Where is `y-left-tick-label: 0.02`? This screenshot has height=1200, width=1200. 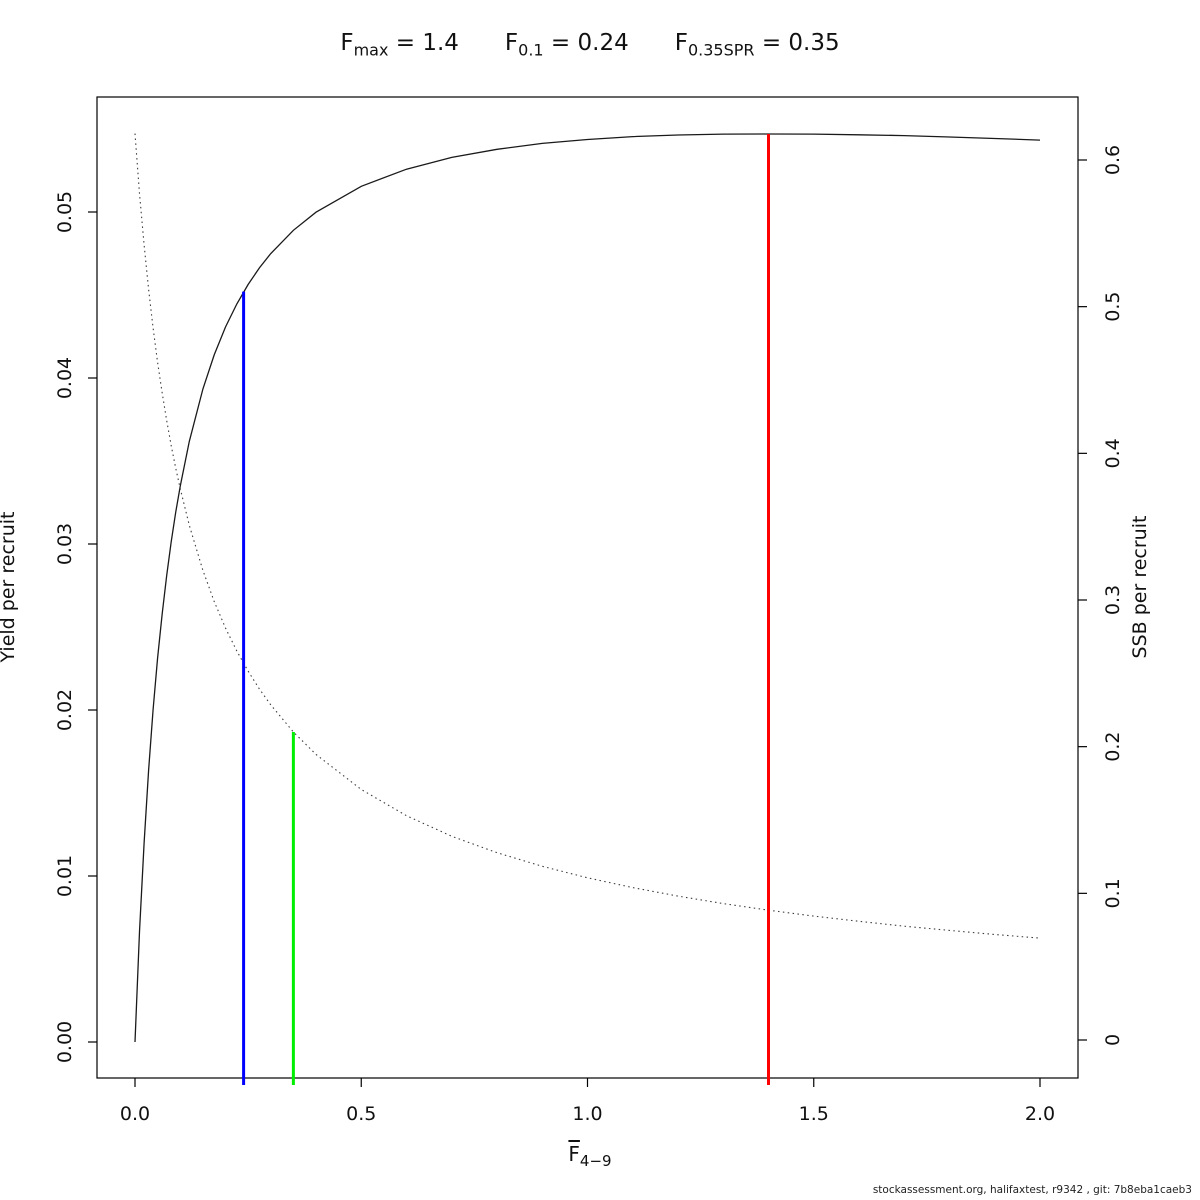
y-left-tick-label: 0.02 is located at coordinates (65, 710).